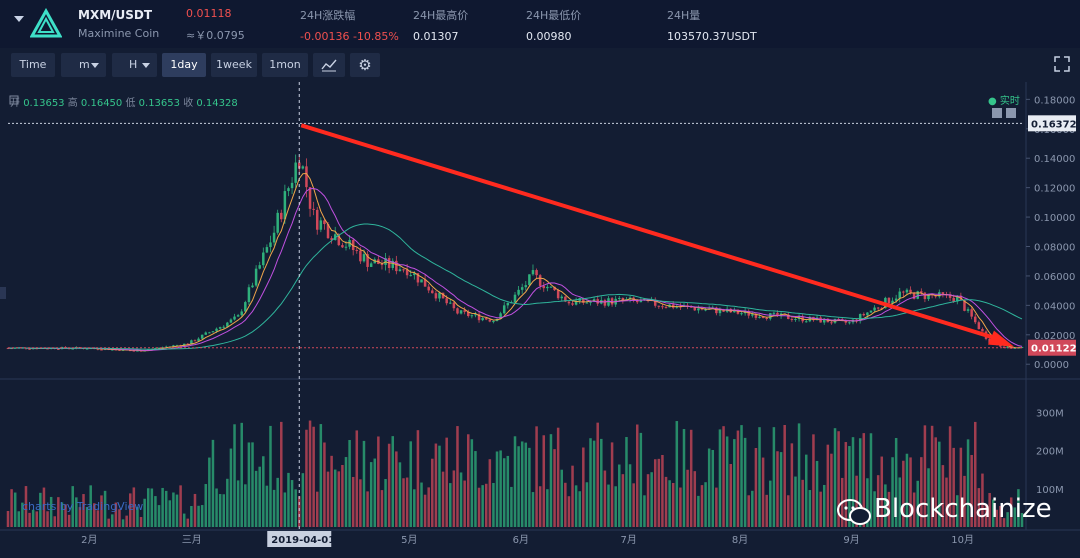 The image size is (1080, 558). What do you see at coordinates (628, 540) in the screenshot?
I see `time-tick-label: 7月` at bounding box center [628, 540].